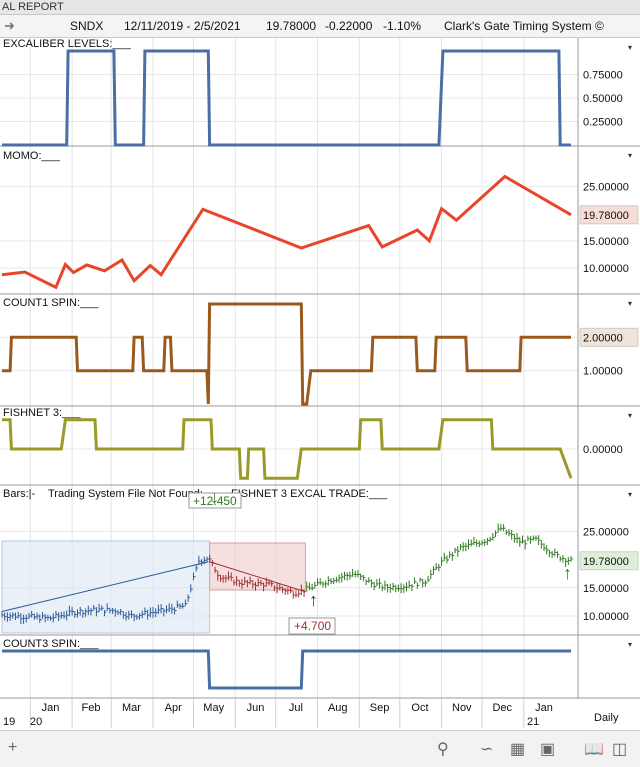 This screenshot has height=767, width=640. What do you see at coordinates (87, 26) in the screenshot?
I see `symbol-label: SNDX` at bounding box center [87, 26].